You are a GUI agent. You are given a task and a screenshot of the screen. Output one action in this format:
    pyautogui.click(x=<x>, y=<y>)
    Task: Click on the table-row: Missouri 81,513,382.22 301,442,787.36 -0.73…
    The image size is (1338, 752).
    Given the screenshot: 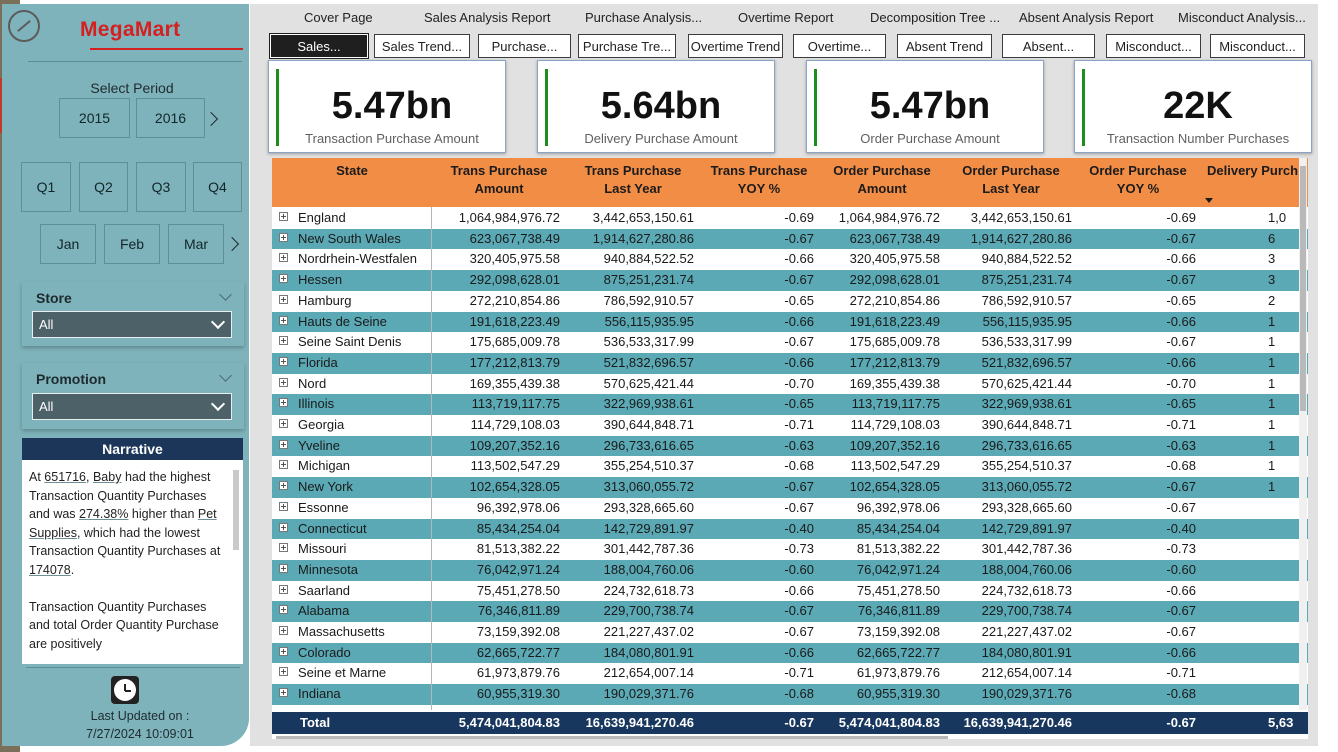 What is the action you would take?
    pyautogui.click(x=790, y=549)
    